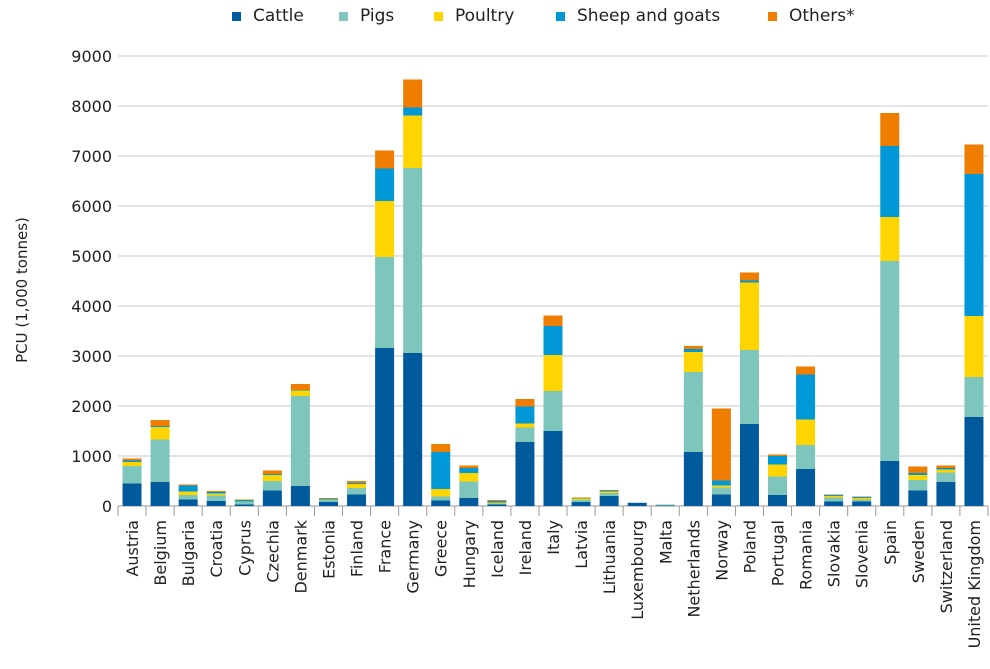  What do you see at coordinates (525, 547) in the screenshot?
I see `x-tick-label: Ireland` at bounding box center [525, 547].